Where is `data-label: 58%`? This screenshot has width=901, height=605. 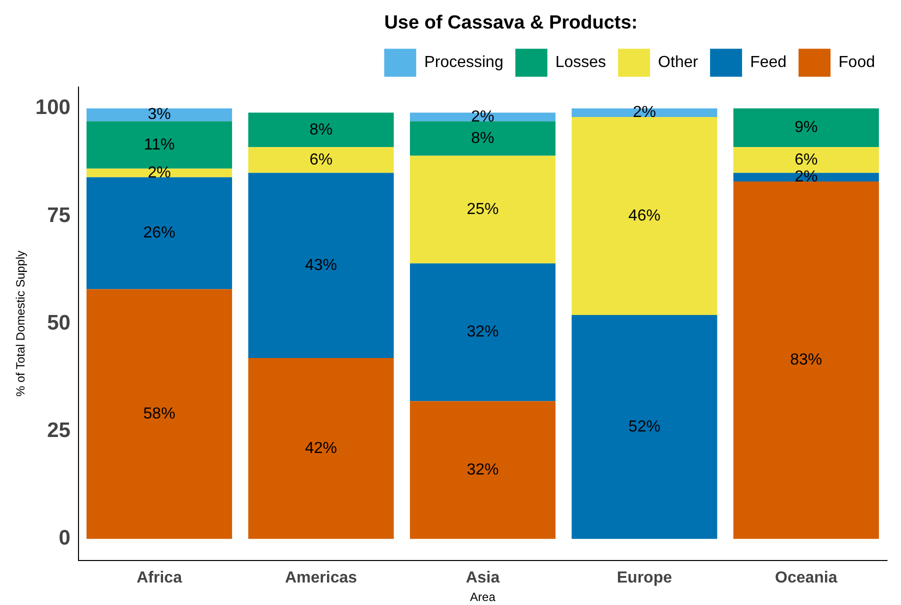
data-label: 58% is located at coordinates (159, 413).